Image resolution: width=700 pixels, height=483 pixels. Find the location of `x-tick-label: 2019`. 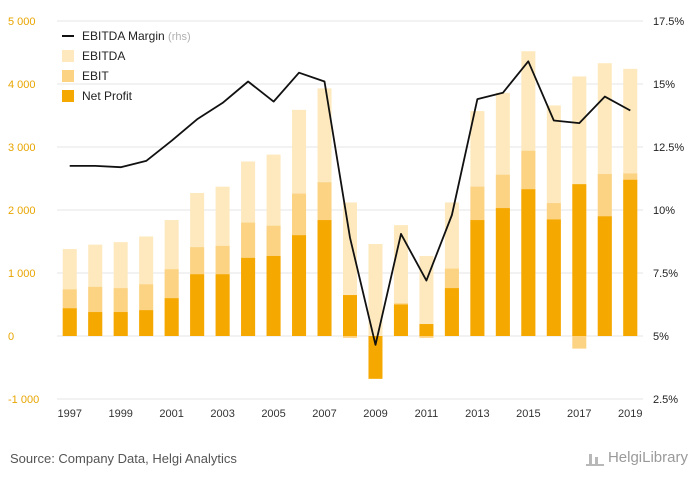

x-tick-label: 2019 is located at coordinates (630, 414).